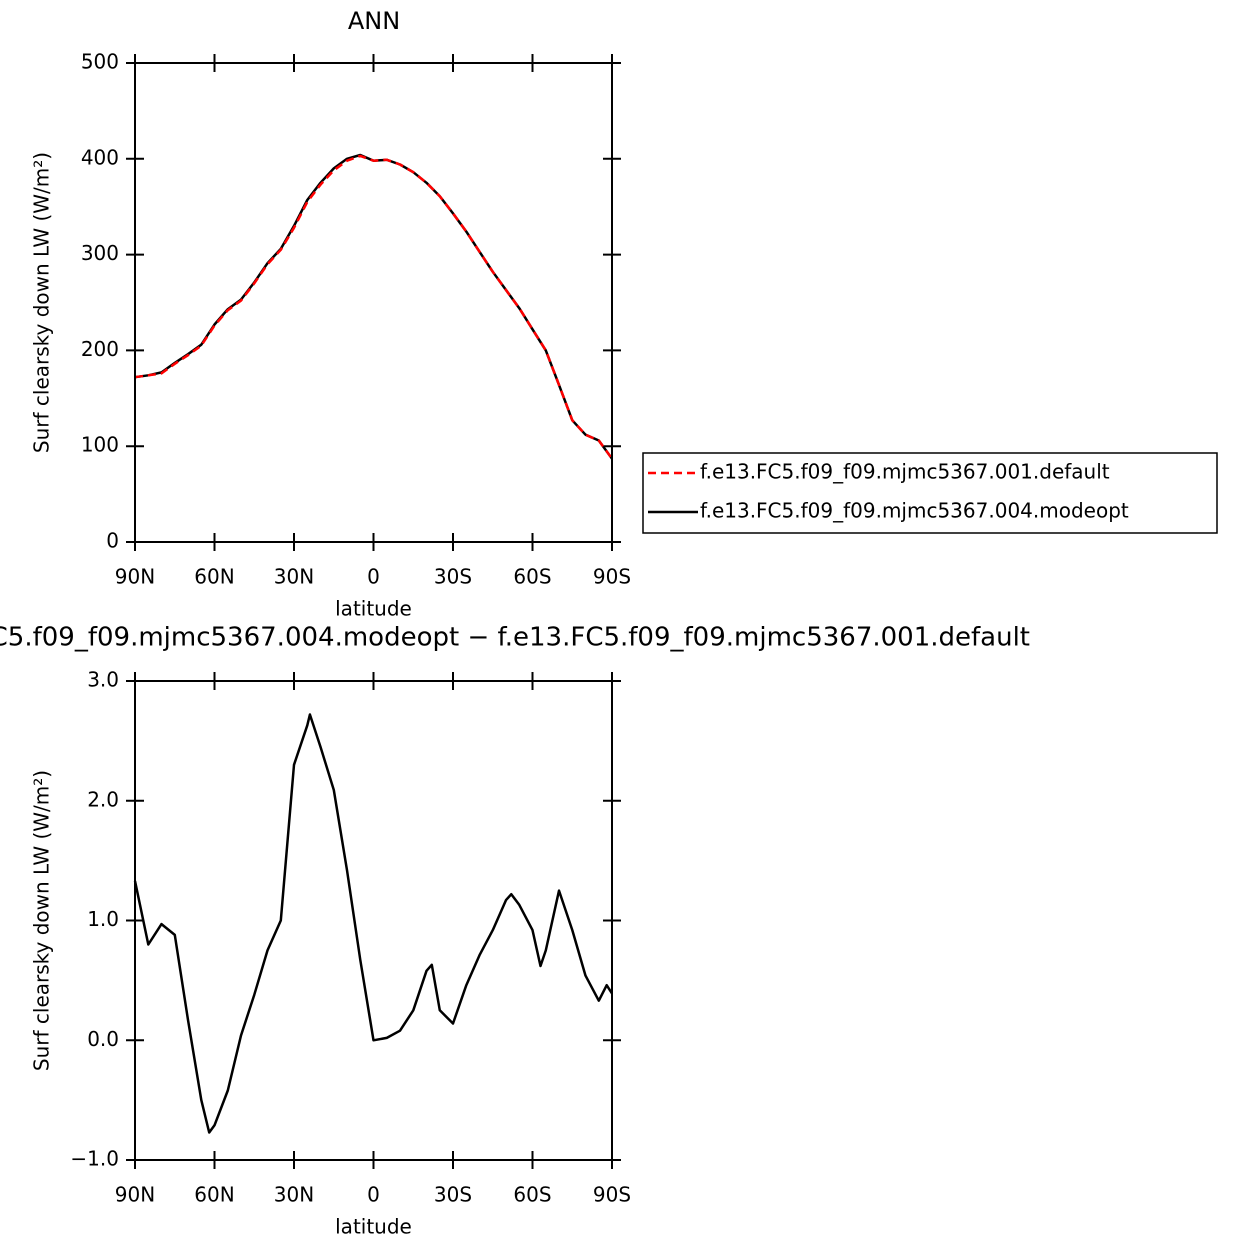 The image size is (1247, 1247). What do you see at coordinates (100, 253) in the screenshot?
I see `y-tick-label: 300` at bounding box center [100, 253].